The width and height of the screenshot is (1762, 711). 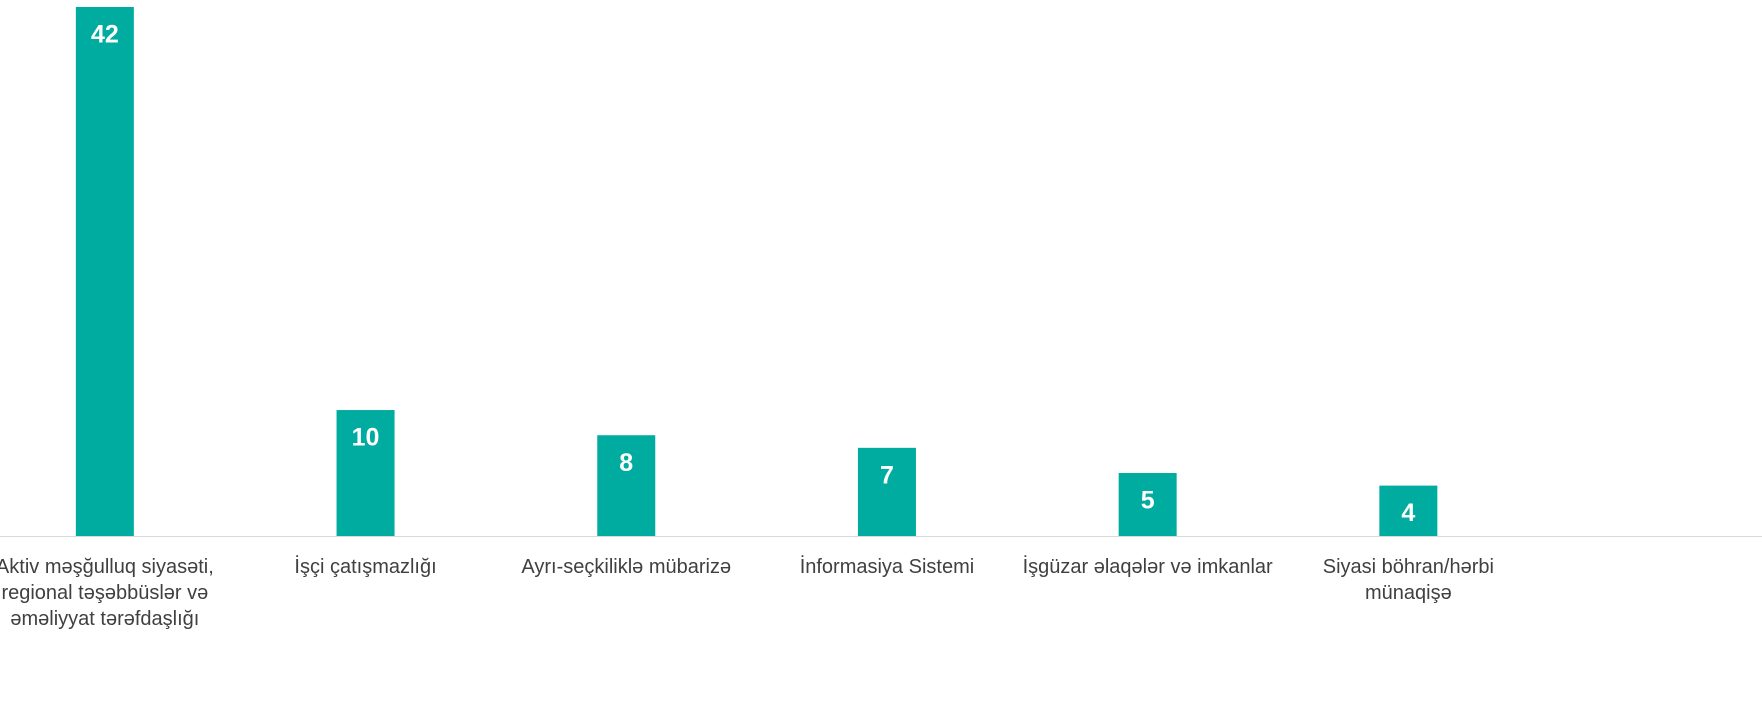 I want to click on category-label: İşgüzar əlaqələr və imkanlar, so click(x=1147, y=567).